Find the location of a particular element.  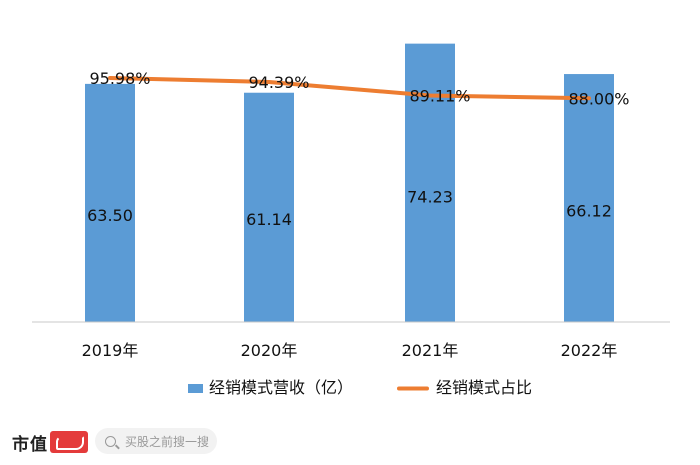

legend-swatch-bar is located at coordinates (195, 388).